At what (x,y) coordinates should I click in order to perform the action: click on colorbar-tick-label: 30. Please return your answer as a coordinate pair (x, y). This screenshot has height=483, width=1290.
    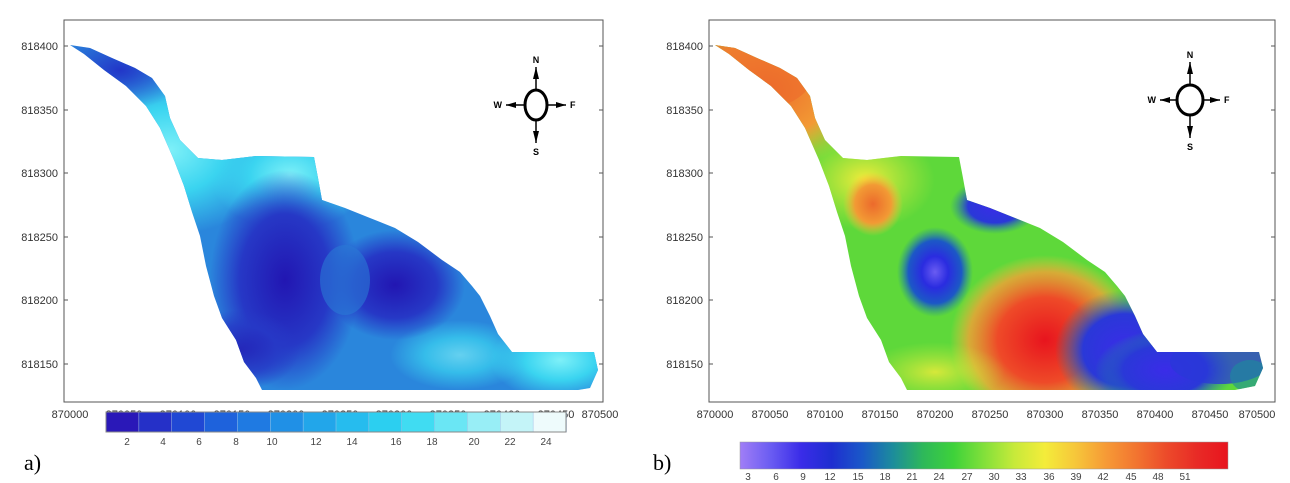
    Looking at the image, I should click on (994, 477).